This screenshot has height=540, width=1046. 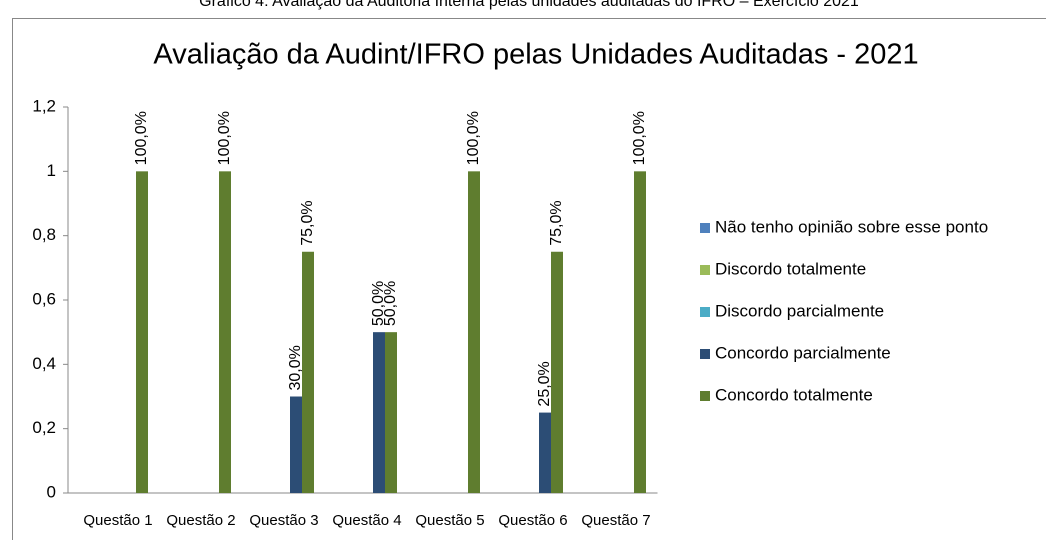 I want to click on x-tick-label: Questão 5, so click(x=449, y=520).